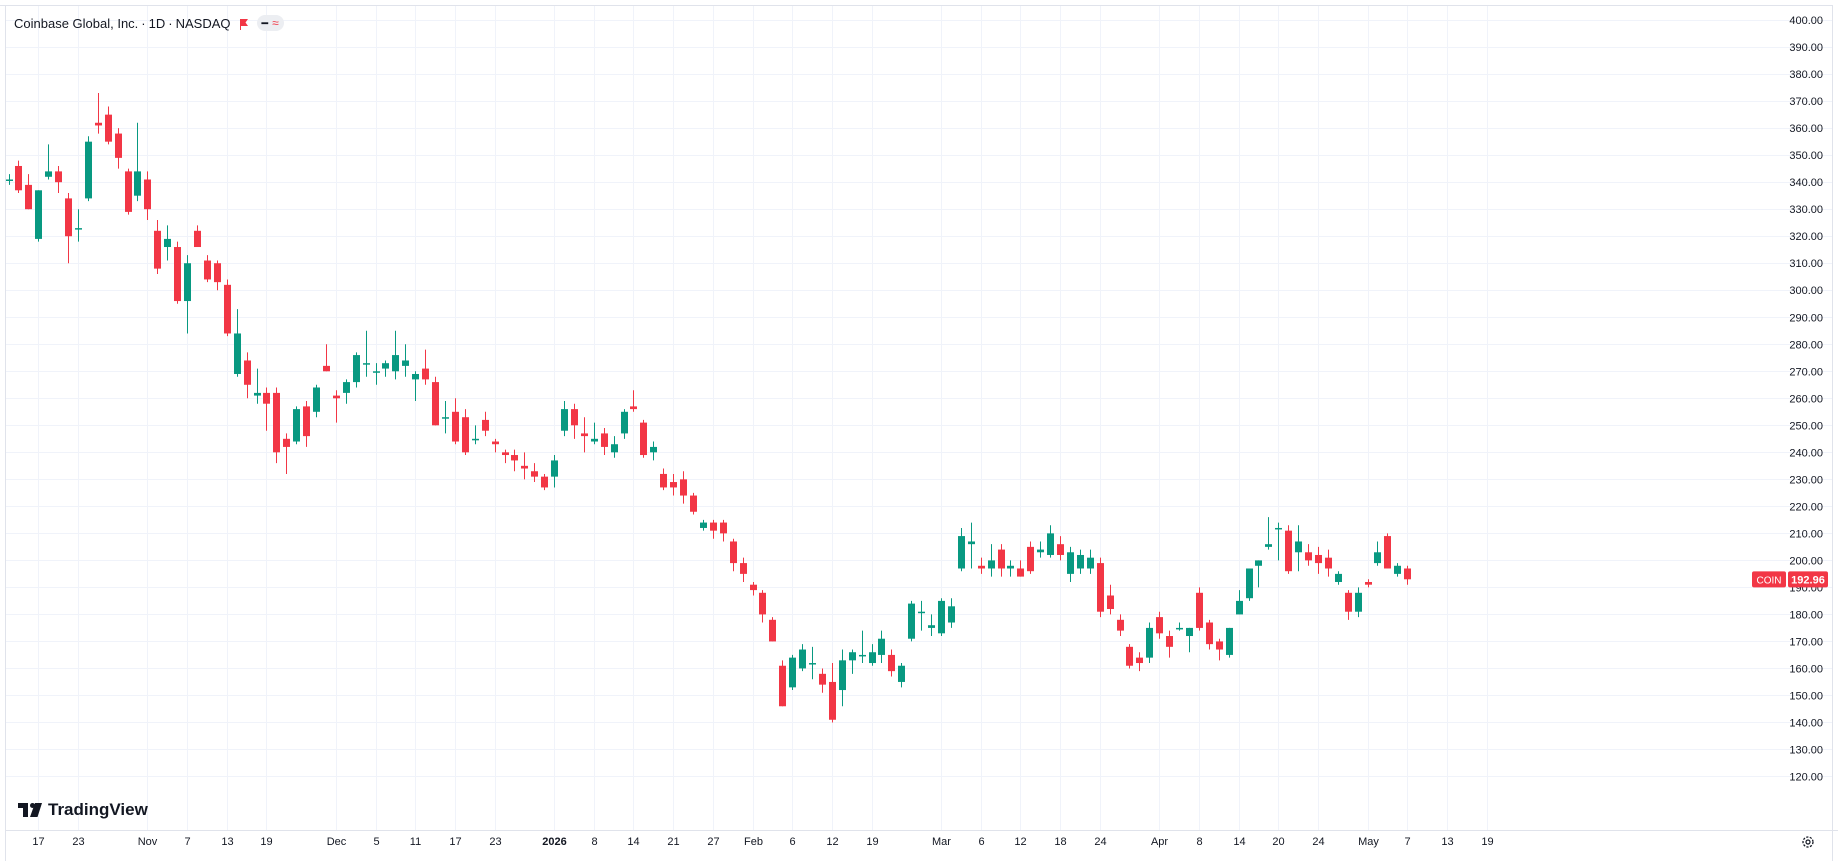 Image resolution: width=1838 pixels, height=861 pixels. What do you see at coordinates (83, 810) in the screenshot?
I see `tradingview-logo: TradingView` at bounding box center [83, 810].